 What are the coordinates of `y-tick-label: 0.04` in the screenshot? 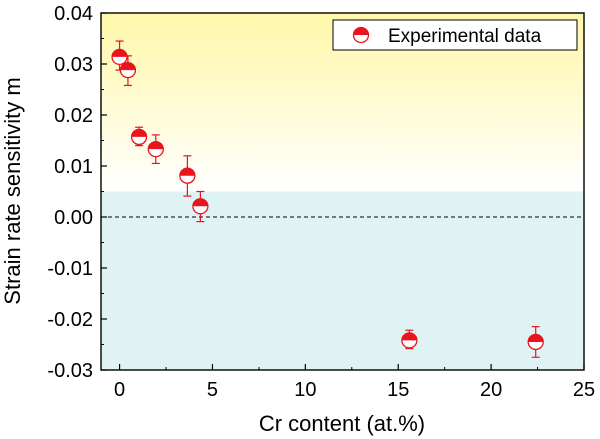 It's located at (73, 14).